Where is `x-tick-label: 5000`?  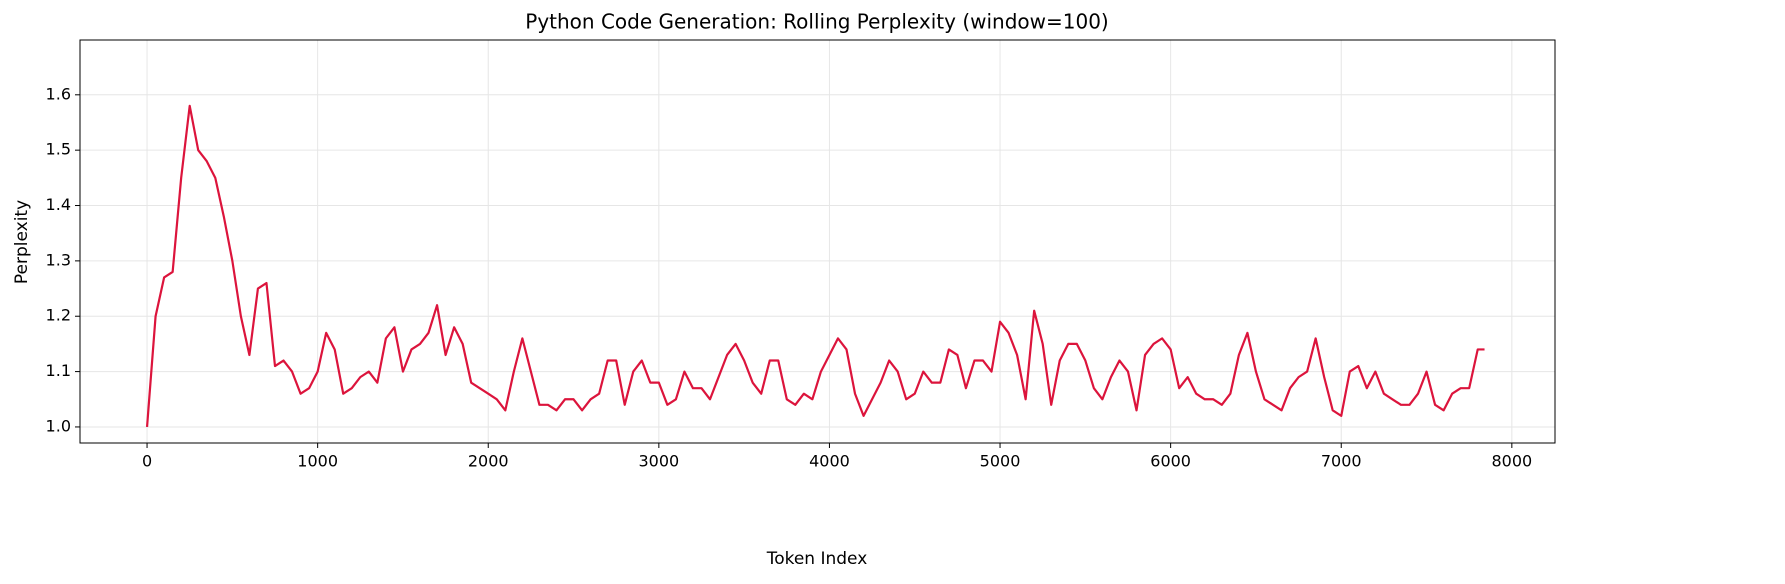
x-tick-label: 5000 is located at coordinates (1000, 461).